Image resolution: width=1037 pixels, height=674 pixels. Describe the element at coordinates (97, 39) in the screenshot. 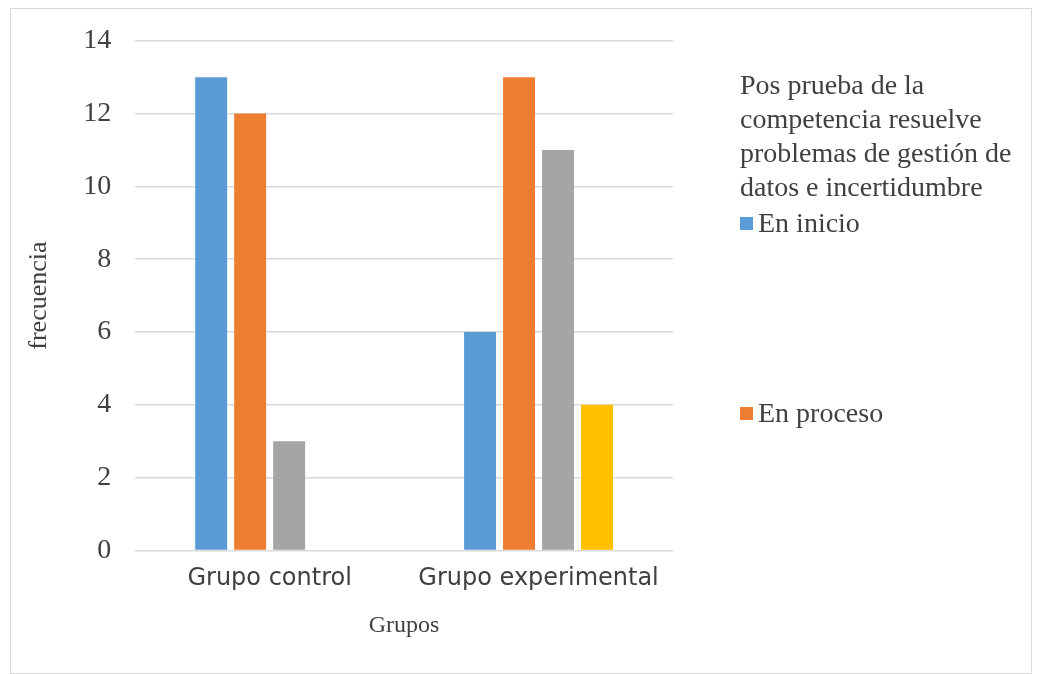

I see `y-tick-label: 14` at that location.